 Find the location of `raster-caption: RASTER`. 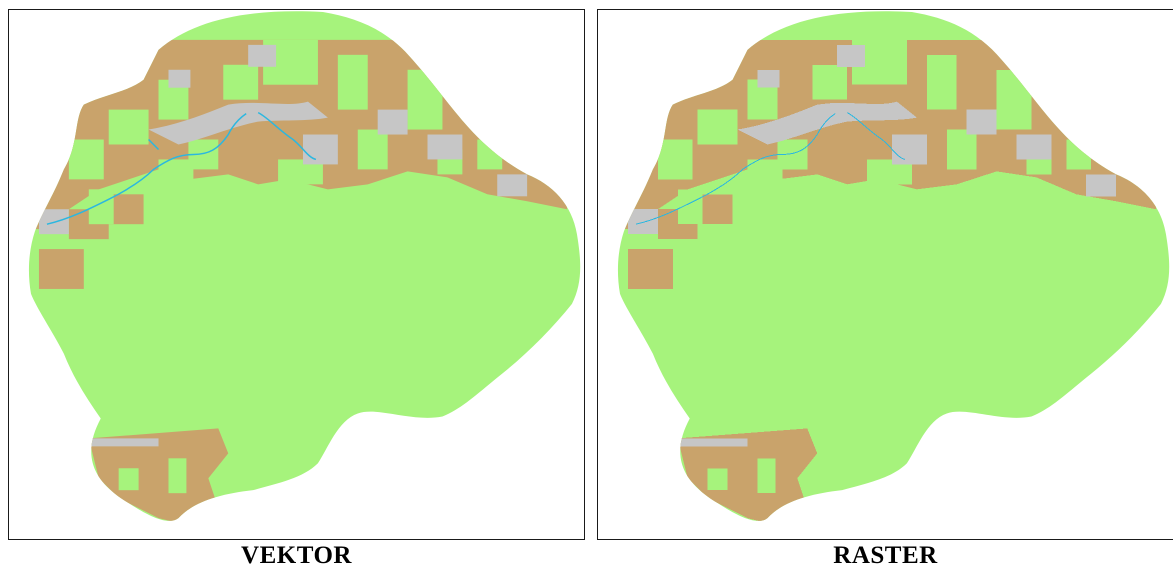

raster-caption: RASTER is located at coordinates (885, 555).